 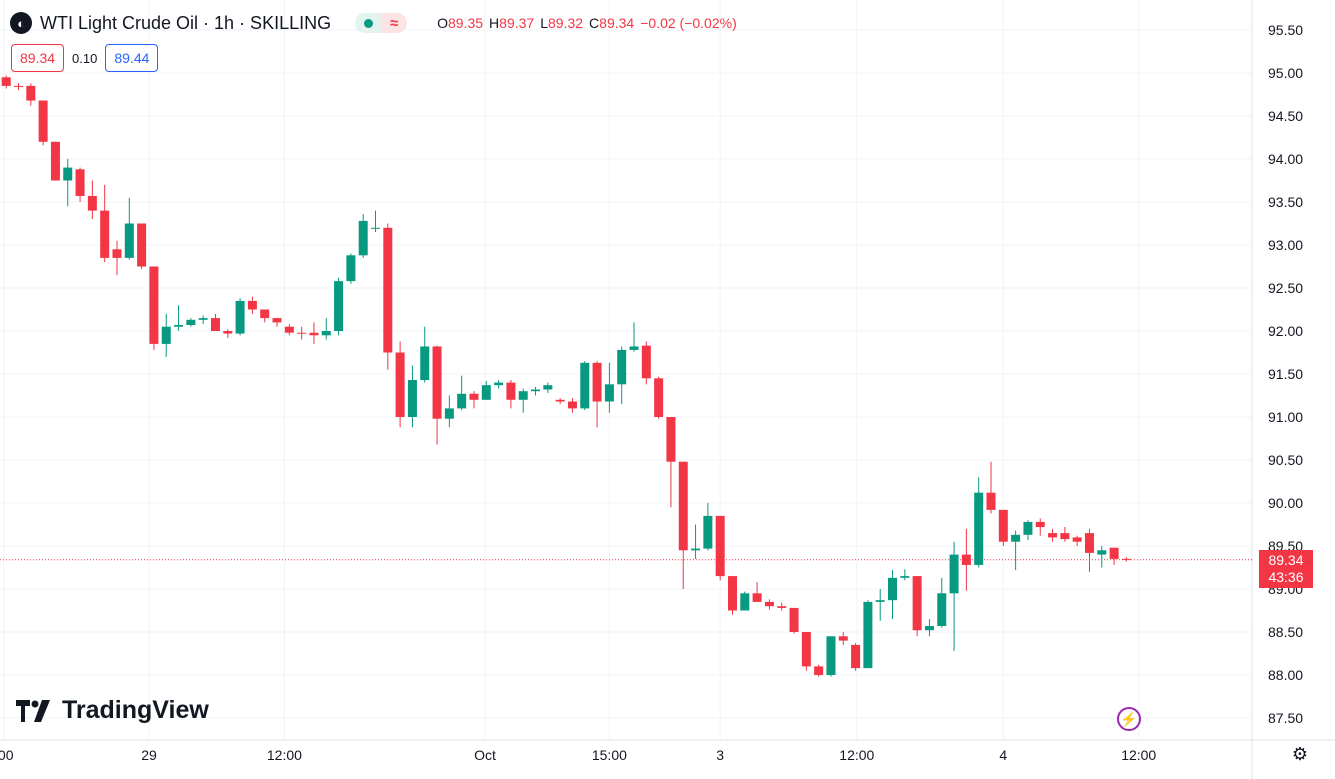 I want to click on bid-ask-panel: 89.34 0.10 89.44, so click(x=85, y=58).